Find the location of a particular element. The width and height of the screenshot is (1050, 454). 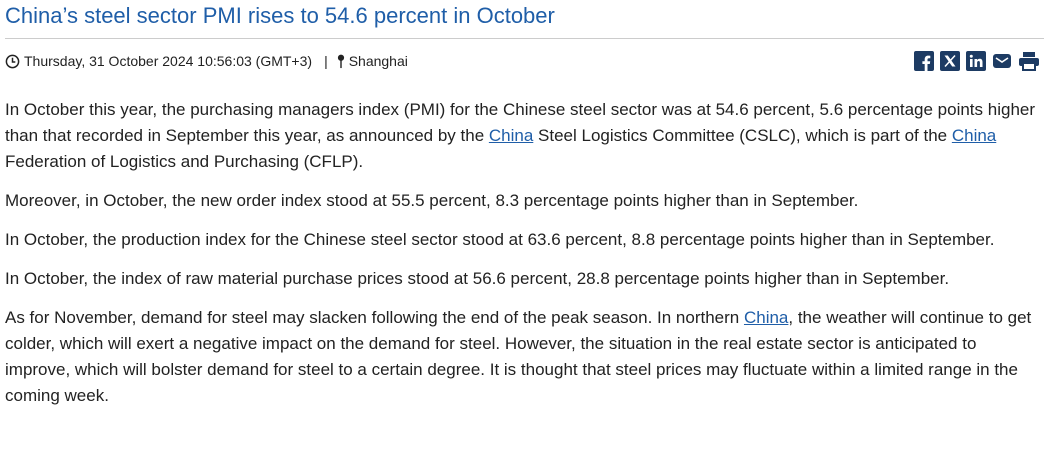

share-buttons is located at coordinates (977, 61).